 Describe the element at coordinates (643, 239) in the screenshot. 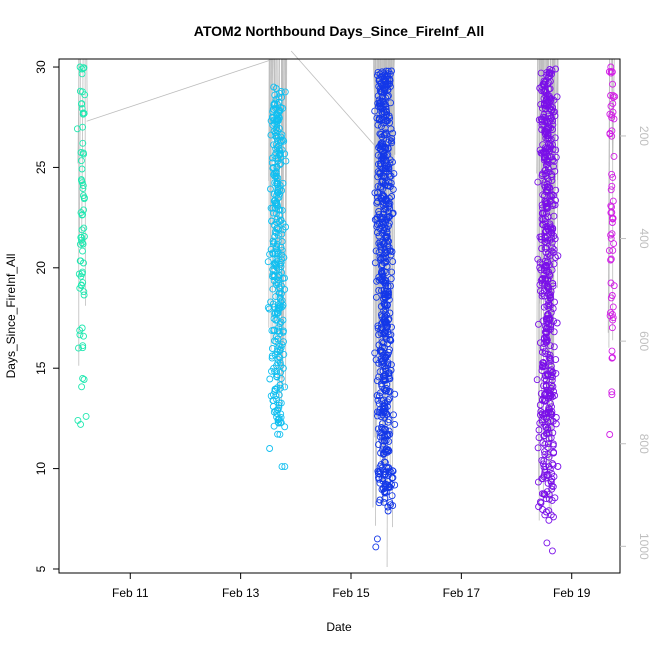

I see `y2-tick-label: 400` at that location.